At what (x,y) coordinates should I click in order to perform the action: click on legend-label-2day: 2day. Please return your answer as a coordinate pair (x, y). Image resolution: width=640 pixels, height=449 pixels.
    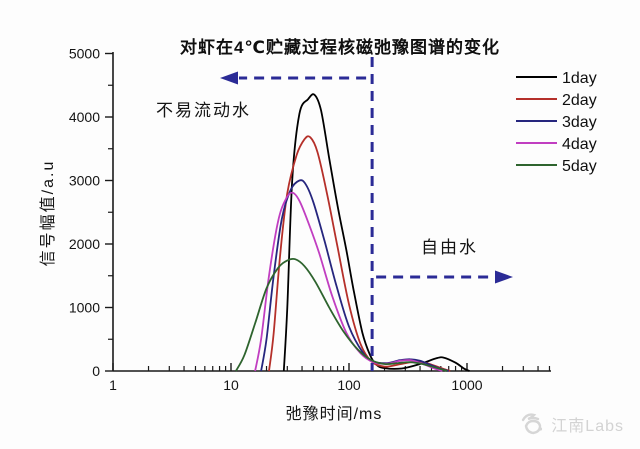
    Looking at the image, I should click on (579, 100).